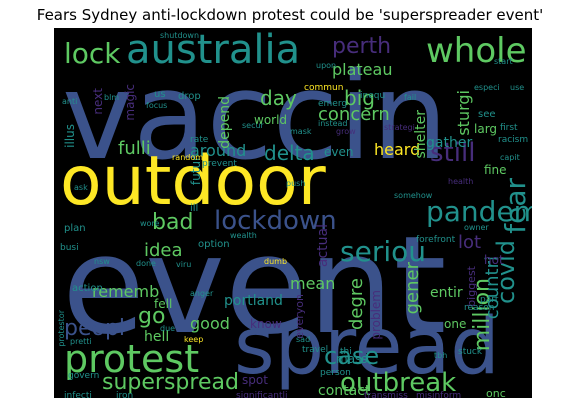 The height and width of the screenshot is (411, 580). What do you see at coordinates (168, 328) in the screenshot?
I see `word-due: due` at bounding box center [168, 328].